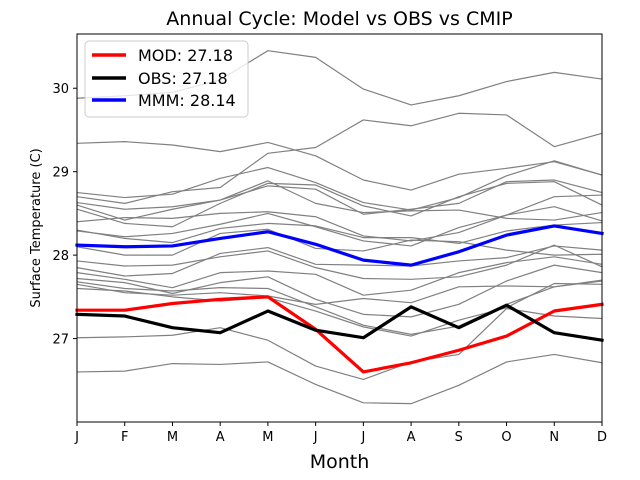  What do you see at coordinates (60, 340) in the screenshot?
I see `y-tick-label: 27` at bounding box center [60, 340].